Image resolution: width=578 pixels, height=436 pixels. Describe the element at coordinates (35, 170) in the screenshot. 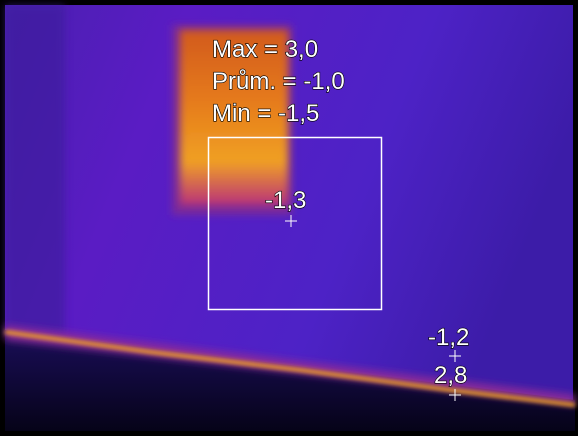

I see `wall-shade` at that location.